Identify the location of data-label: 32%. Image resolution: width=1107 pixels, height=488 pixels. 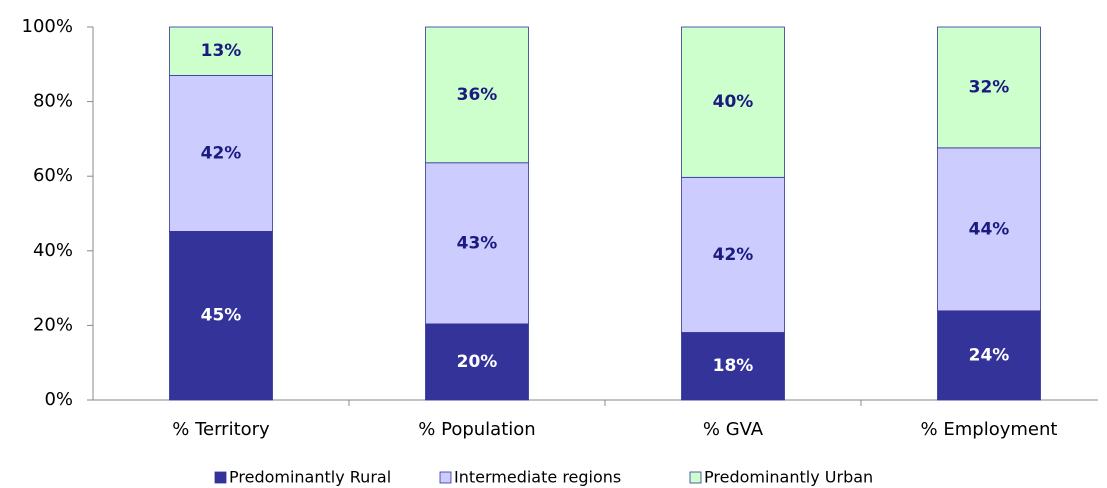
(989, 87).